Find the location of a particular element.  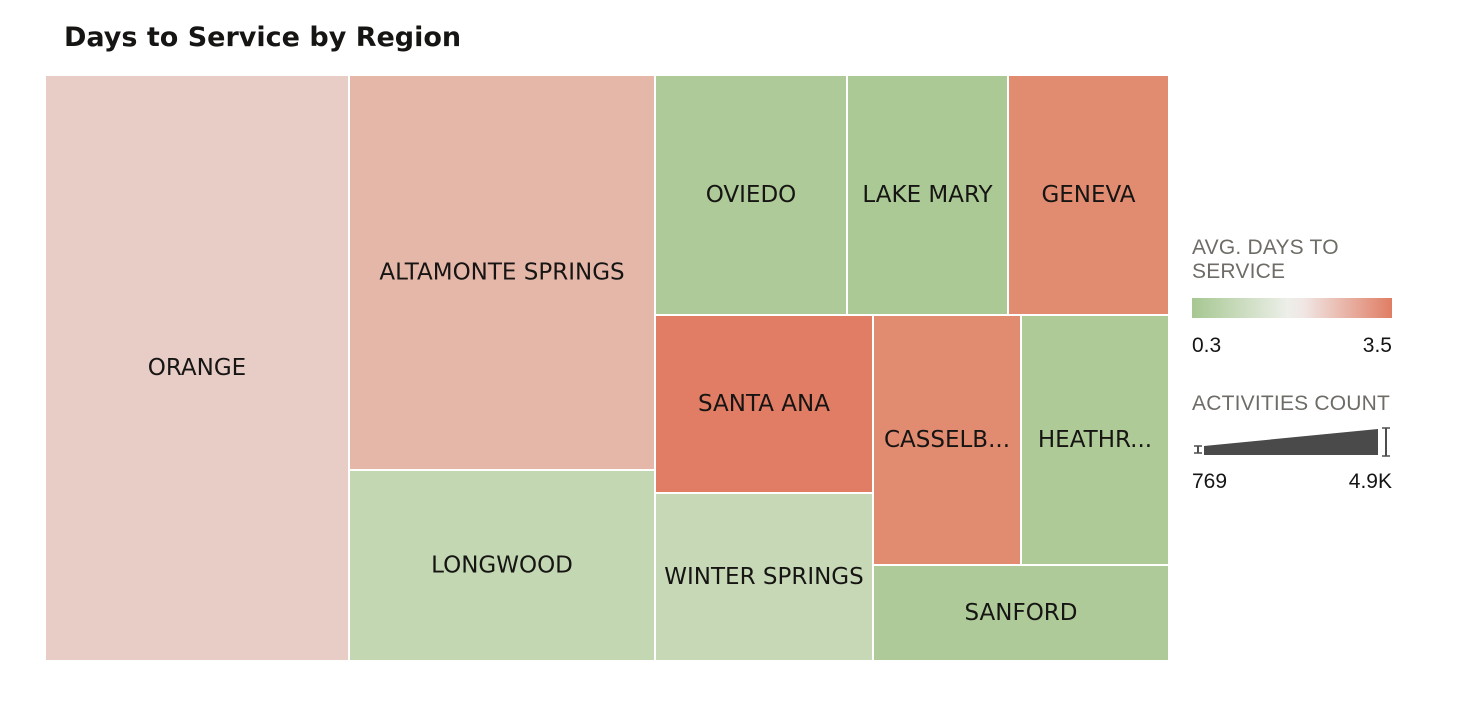

treemap-node-santa-ana is located at coordinates (764, 404).